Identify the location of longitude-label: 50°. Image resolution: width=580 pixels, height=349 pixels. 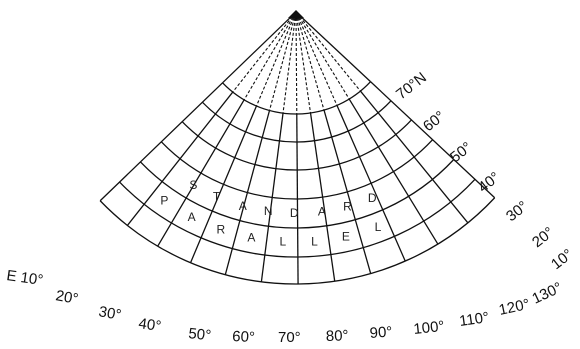
(200, 334).